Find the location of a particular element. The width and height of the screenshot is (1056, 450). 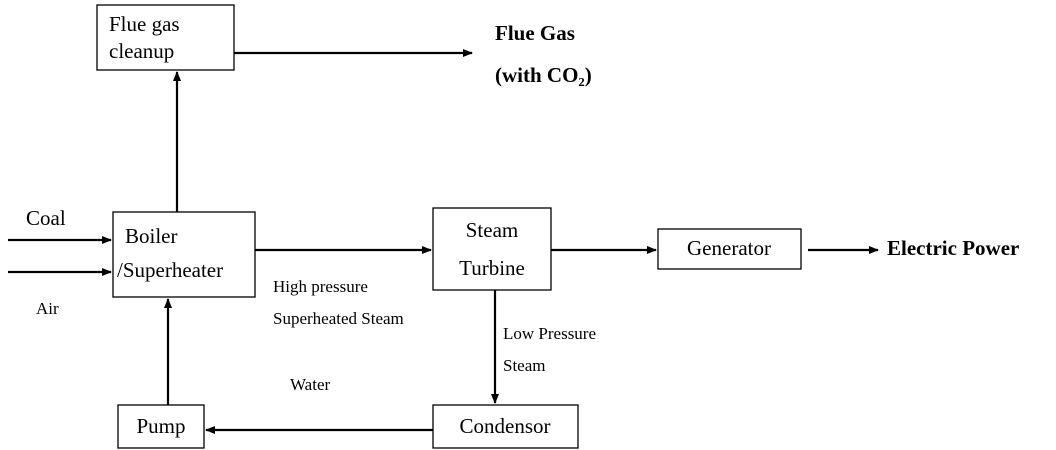

node-label: Flue gas is located at coordinates (144, 24).